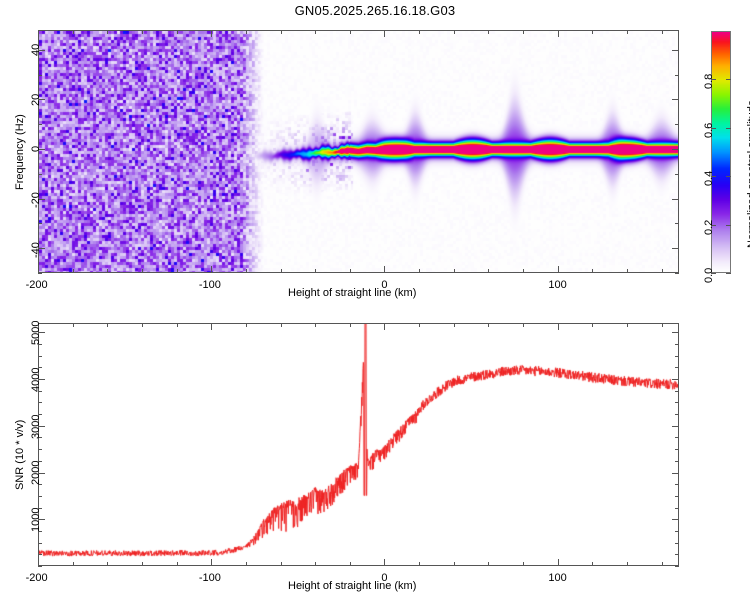 This screenshot has width=750, height=600. Describe the element at coordinates (36, 333) in the screenshot. I see `axis-tick-label: 5000` at that location.